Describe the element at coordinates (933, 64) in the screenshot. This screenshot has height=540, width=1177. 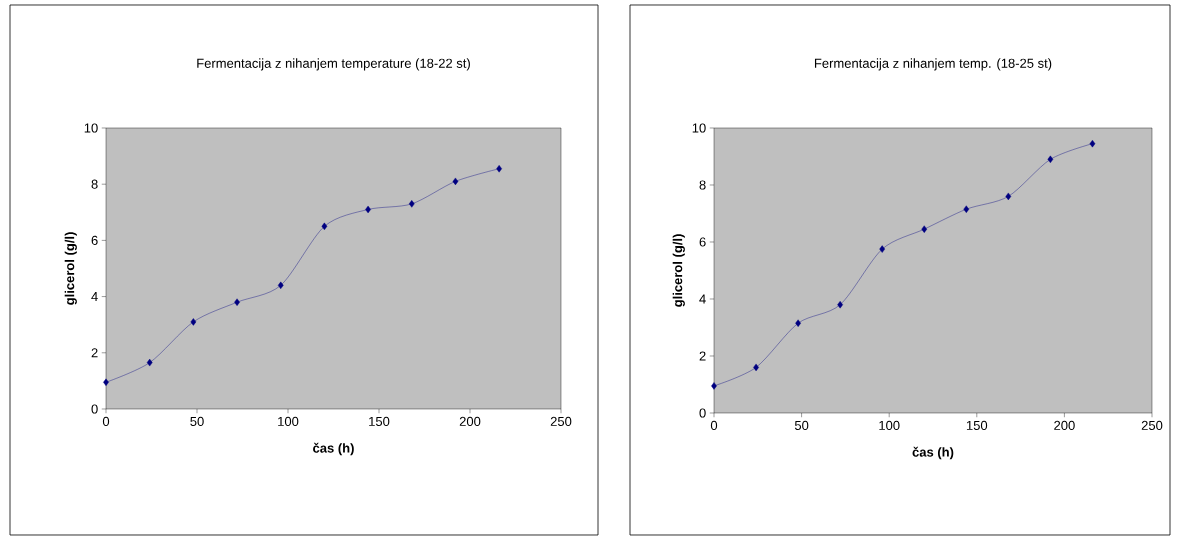
I see `chart-title: Fermentacija z nihanjem temp. (18-25 st)` at that location.